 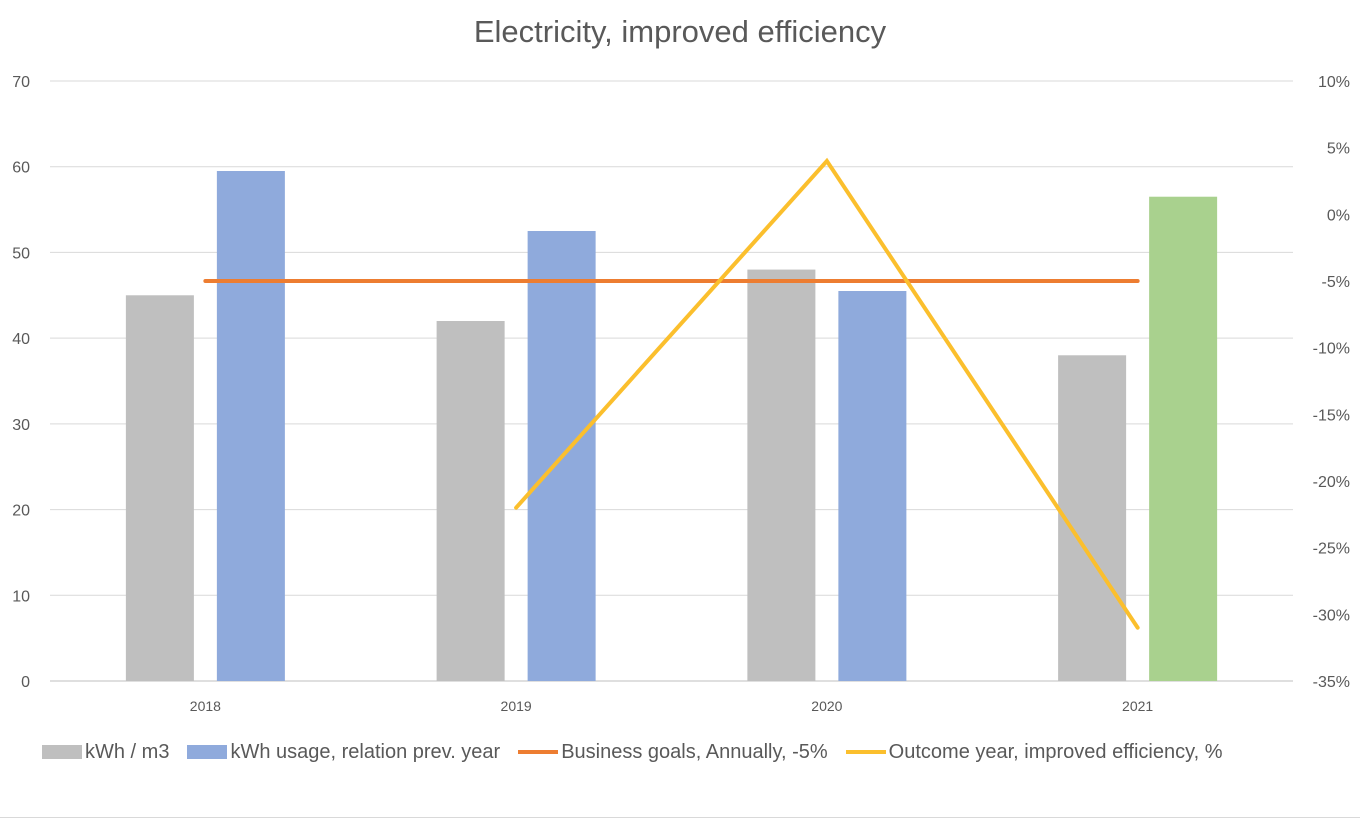 What do you see at coordinates (694, 751) in the screenshot?
I see `legend-label-business-goals: Business goals, Annually, -5%` at bounding box center [694, 751].